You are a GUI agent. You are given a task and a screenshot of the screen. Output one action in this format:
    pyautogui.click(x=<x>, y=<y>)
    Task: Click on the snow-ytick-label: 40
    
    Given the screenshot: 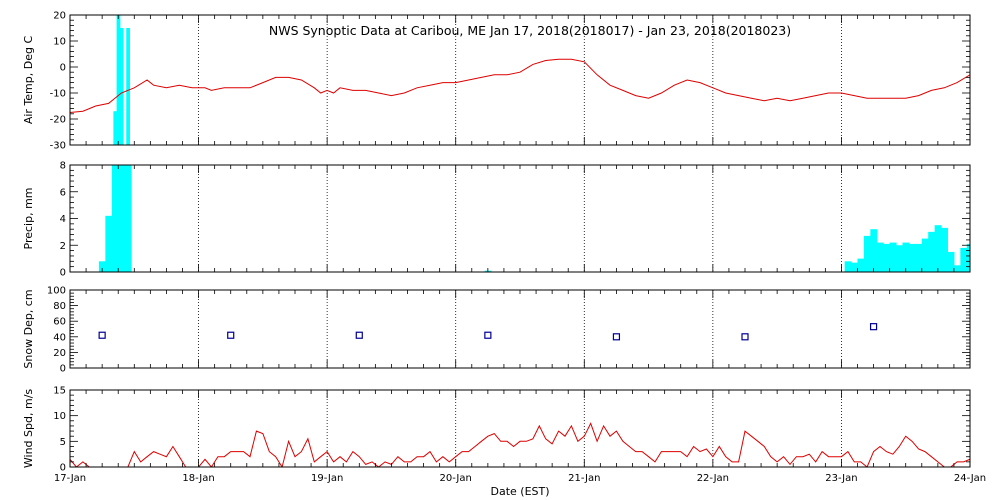 What is the action you would take?
    pyautogui.click(x=59, y=337)
    